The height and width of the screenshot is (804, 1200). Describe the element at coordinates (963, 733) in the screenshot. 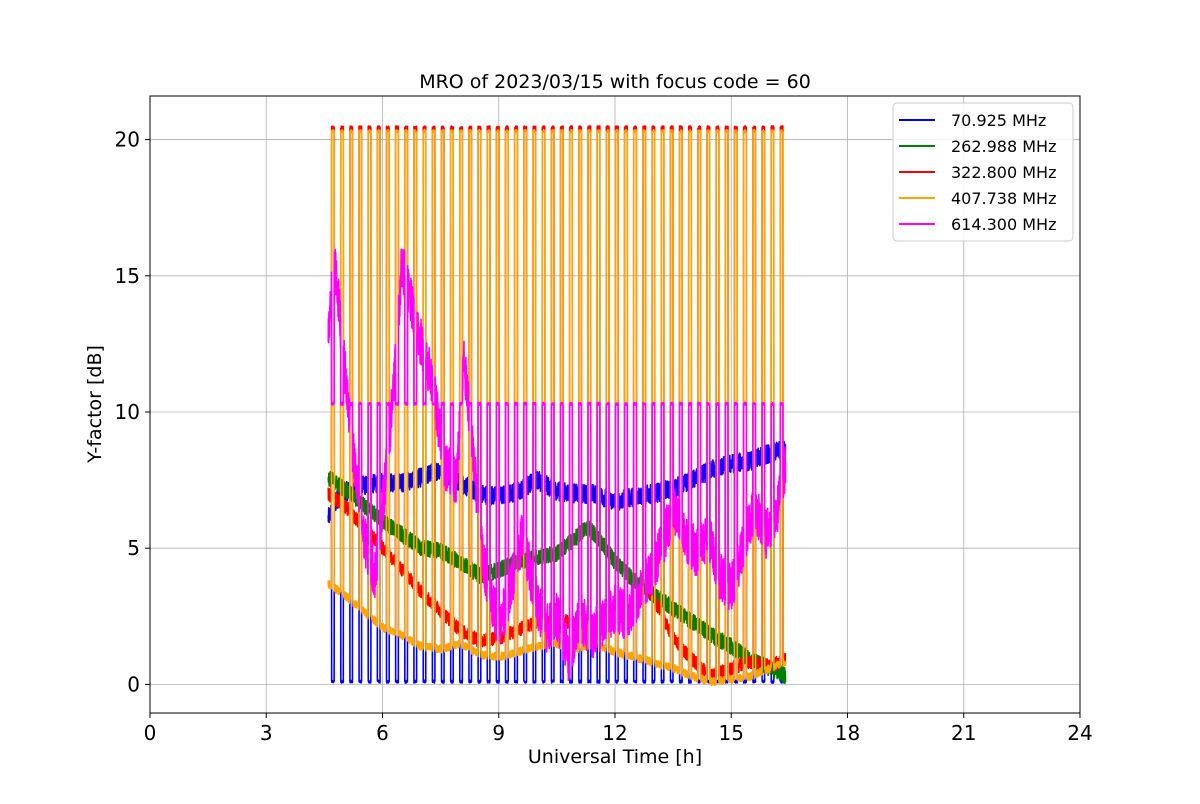

I see `x-tick-label: 21` at that location.